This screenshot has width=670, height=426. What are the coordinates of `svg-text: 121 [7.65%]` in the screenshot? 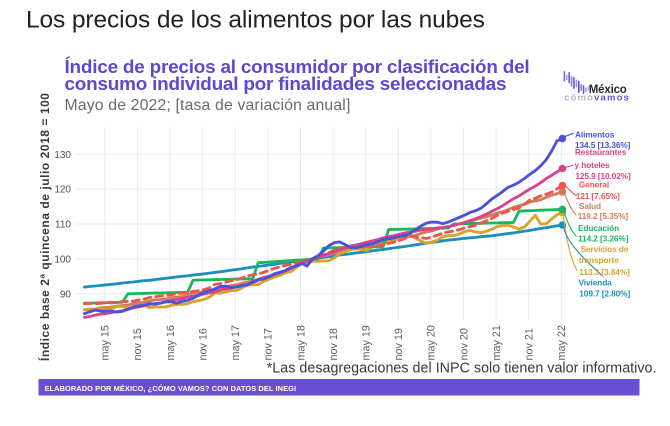 It's located at (598, 196).